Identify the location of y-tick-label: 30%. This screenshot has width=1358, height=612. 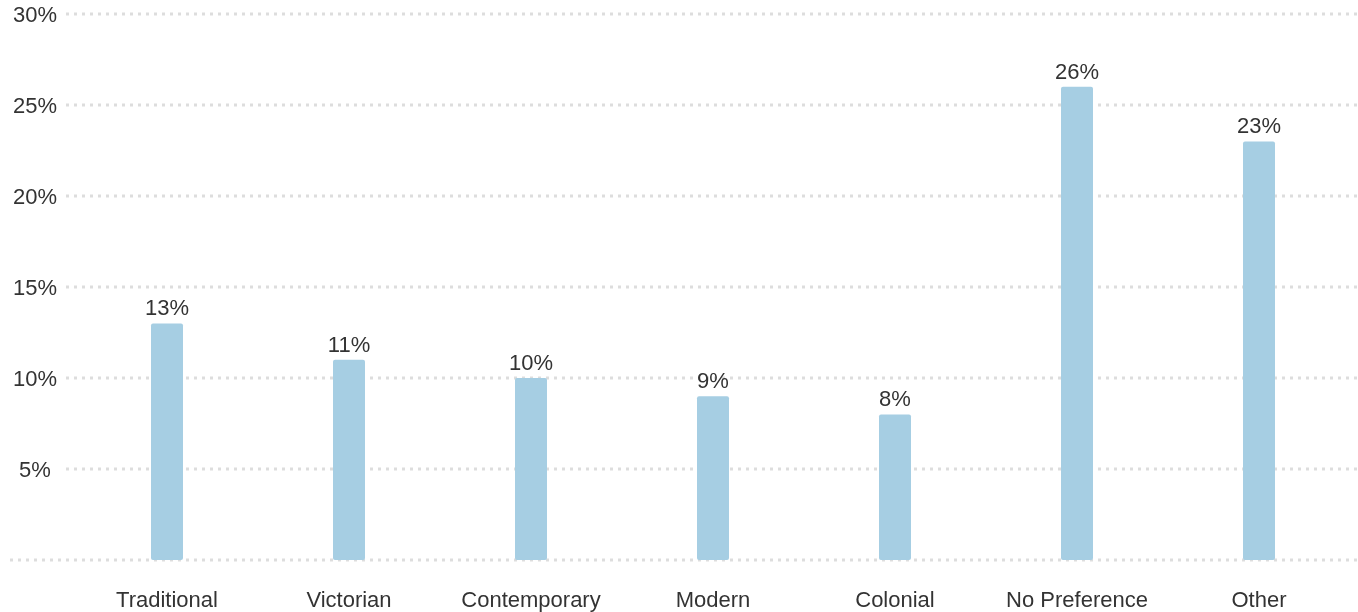
(35, 14).